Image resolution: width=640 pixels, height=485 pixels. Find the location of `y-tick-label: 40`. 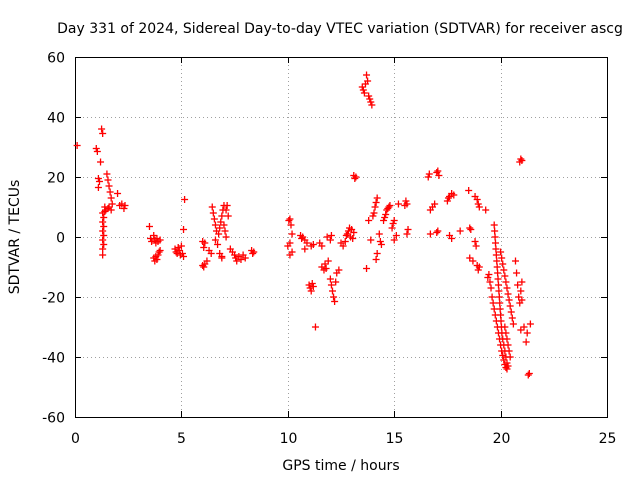

y-tick-label: 40 is located at coordinates (56, 119).